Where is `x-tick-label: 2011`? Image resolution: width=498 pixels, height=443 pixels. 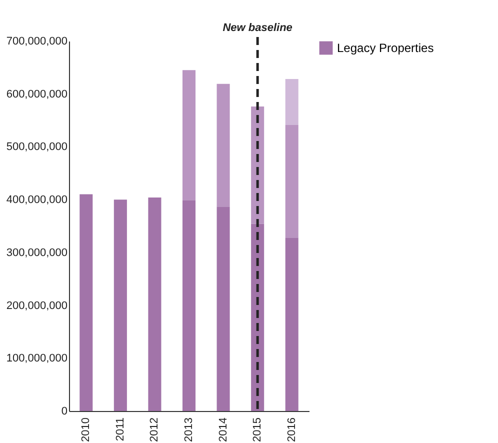
x-tick-label: 2011 is located at coordinates (120, 430).